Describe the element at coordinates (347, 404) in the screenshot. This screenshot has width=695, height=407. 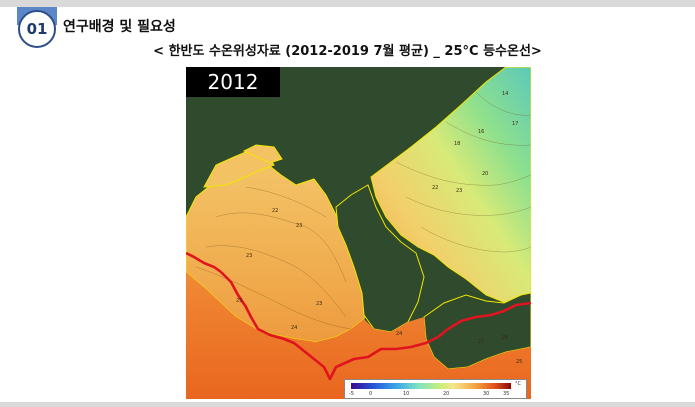
I see `bottom-bar` at that location.